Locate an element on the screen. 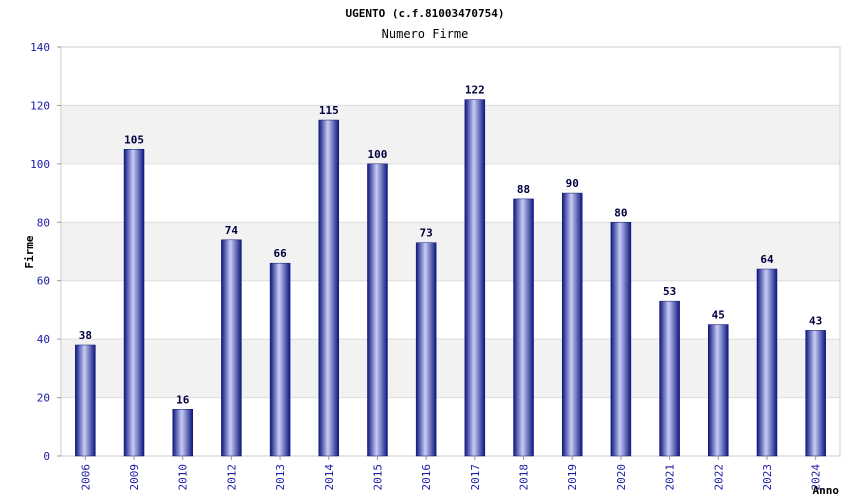 Image resolution: width=850 pixels, height=500 pixels. x-tick-label-2024: 2024 is located at coordinates (816, 477).